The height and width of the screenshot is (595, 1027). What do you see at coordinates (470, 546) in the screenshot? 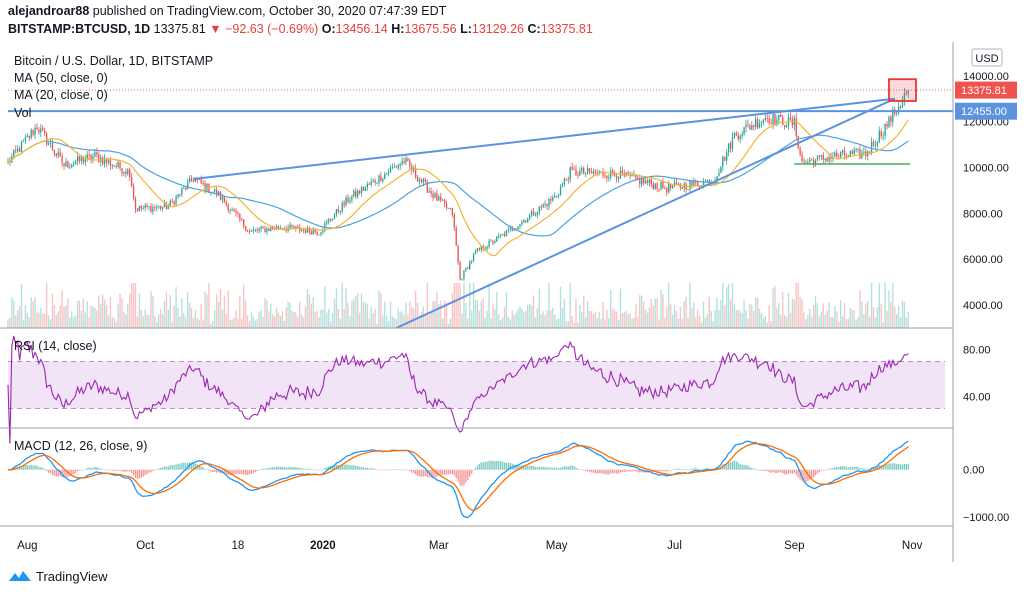
I see `time-axis: Aug Oct 18 2020 Mar May Jul Sep Nov` at bounding box center [470, 546].